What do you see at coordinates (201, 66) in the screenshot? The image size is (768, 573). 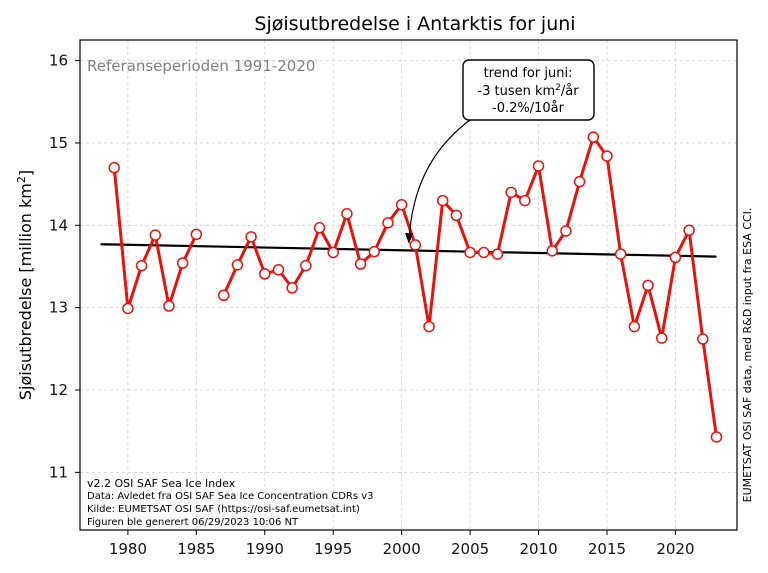 I see `reference-period-label: Referanseperioden 1991-2020` at bounding box center [201, 66].